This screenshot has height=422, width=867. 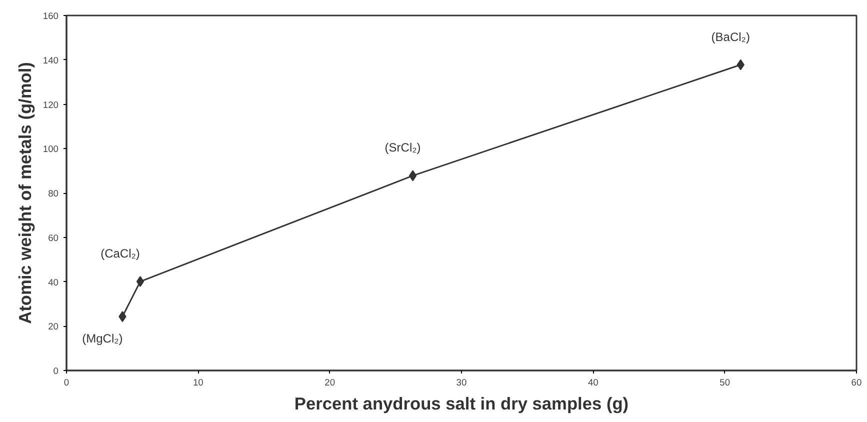 I want to click on x-tick-label: 50, so click(x=725, y=383).